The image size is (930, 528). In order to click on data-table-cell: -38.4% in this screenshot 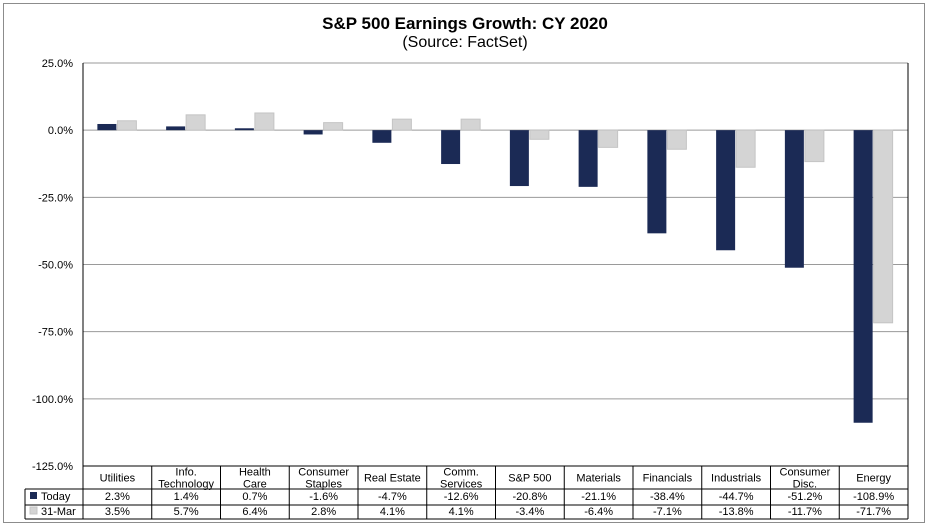, I will do `click(667, 497)`.